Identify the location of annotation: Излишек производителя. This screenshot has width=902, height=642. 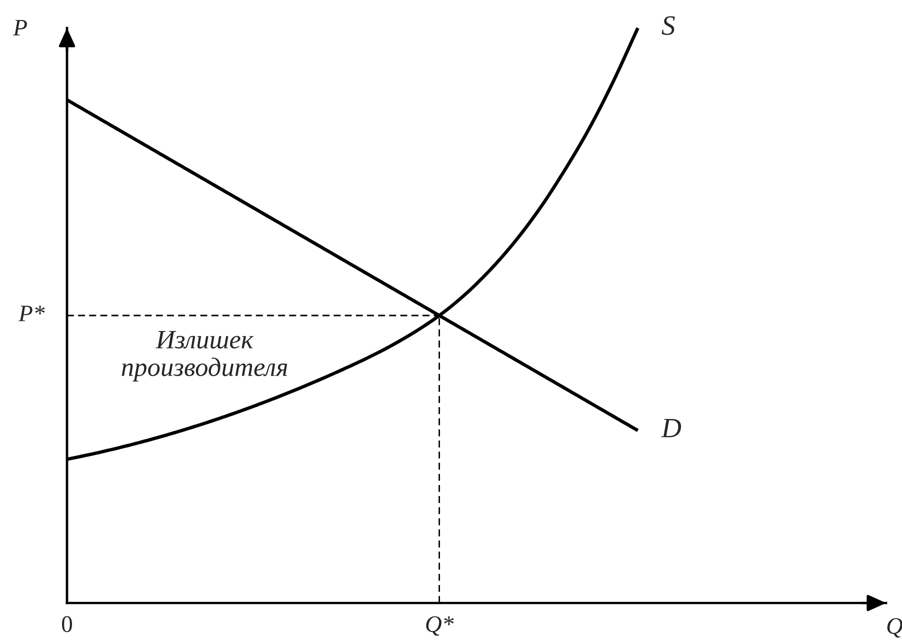
(205, 356).